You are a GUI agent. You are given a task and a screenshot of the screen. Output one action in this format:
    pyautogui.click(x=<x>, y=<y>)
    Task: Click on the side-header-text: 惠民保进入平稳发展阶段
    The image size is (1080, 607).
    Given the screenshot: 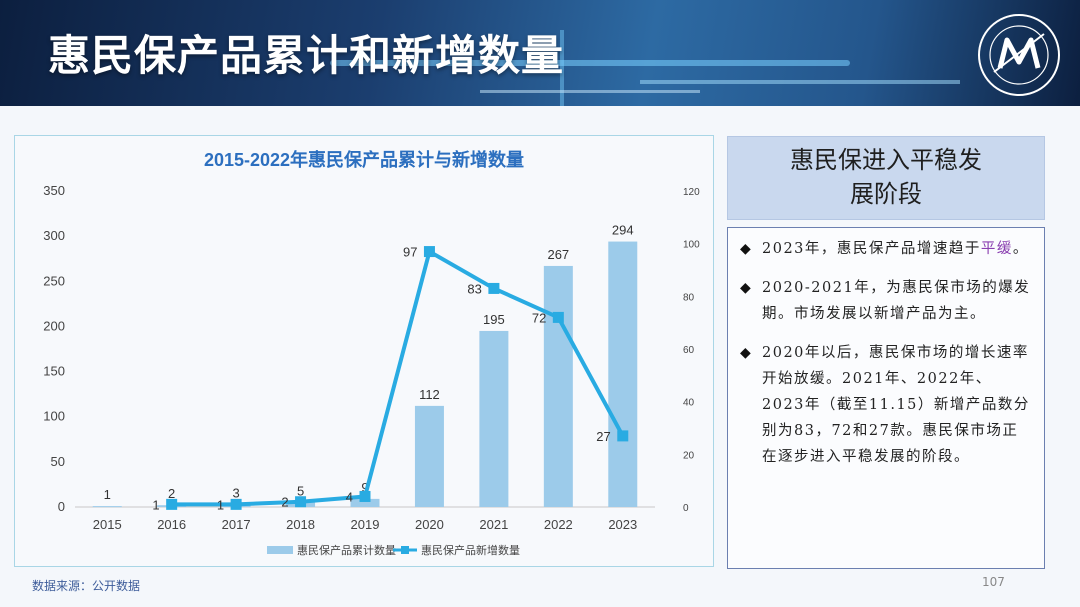 What is the action you would take?
    pyautogui.click(x=886, y=177)
    